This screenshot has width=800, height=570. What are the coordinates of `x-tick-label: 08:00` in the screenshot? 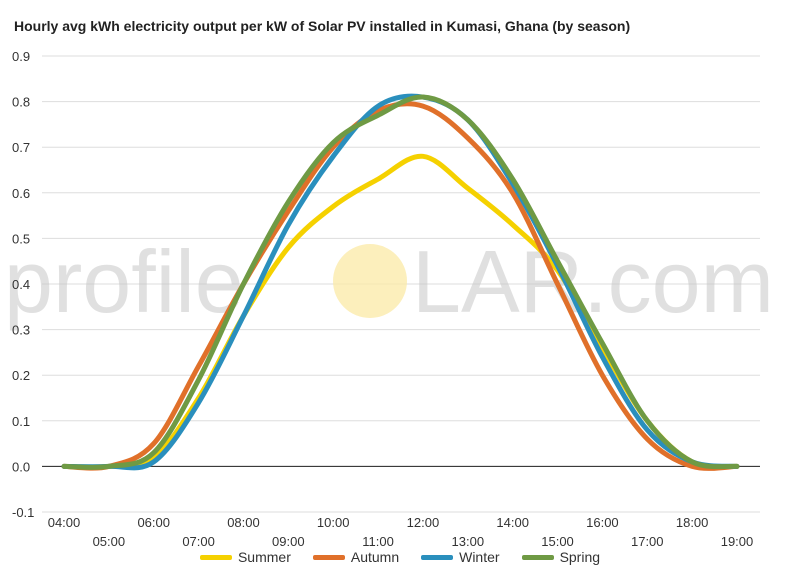 It's located at (243, 522).